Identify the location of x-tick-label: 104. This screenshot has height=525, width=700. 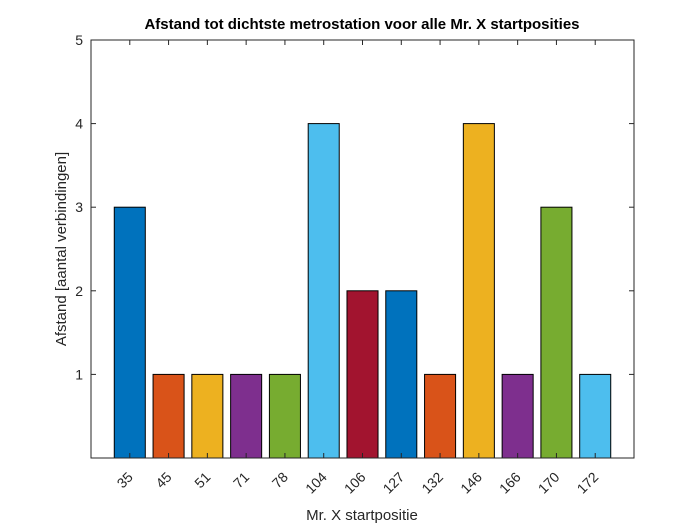
(316, 483).